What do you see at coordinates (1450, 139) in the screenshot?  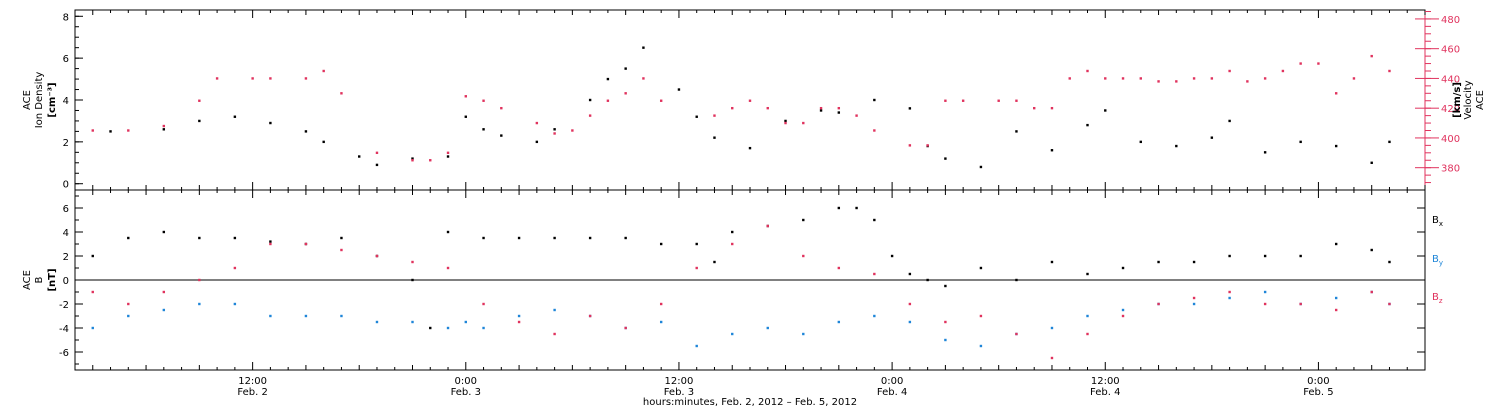 I see `velocity-y-tick-label: 400` at bounding box center [1450, 139].